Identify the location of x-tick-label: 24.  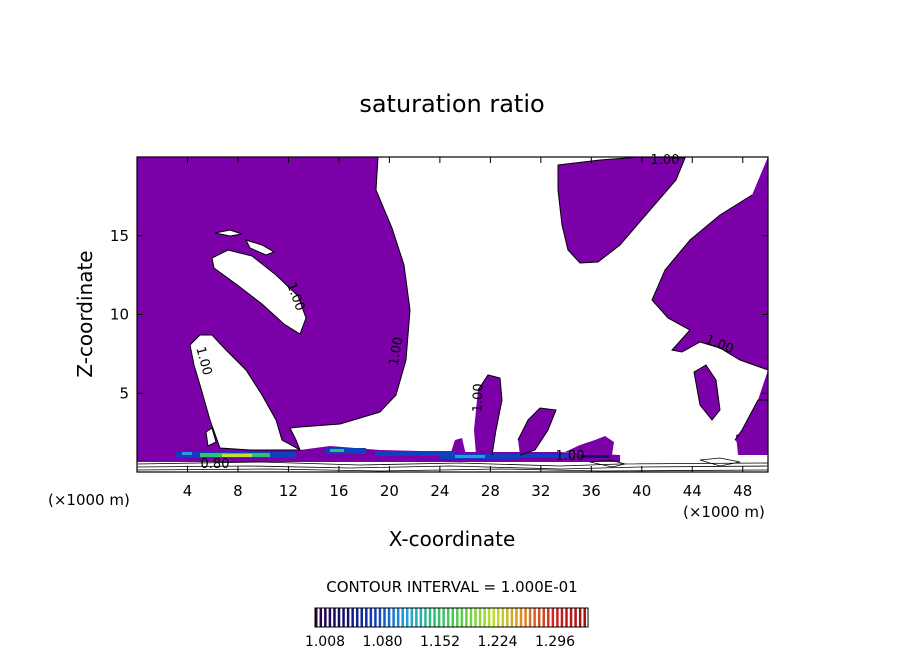
(439, 491).